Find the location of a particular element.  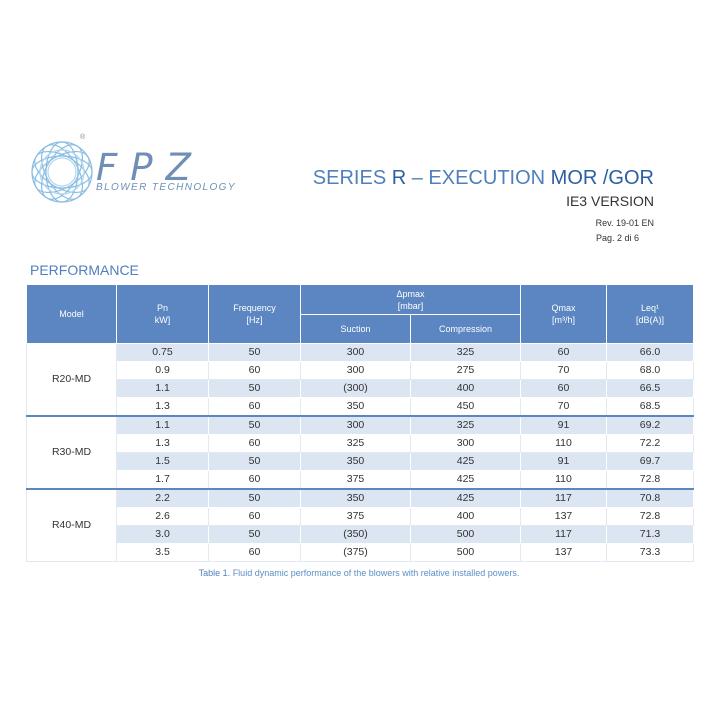

header-leq-label: Leq¹ is located at coordinates (649, 308).